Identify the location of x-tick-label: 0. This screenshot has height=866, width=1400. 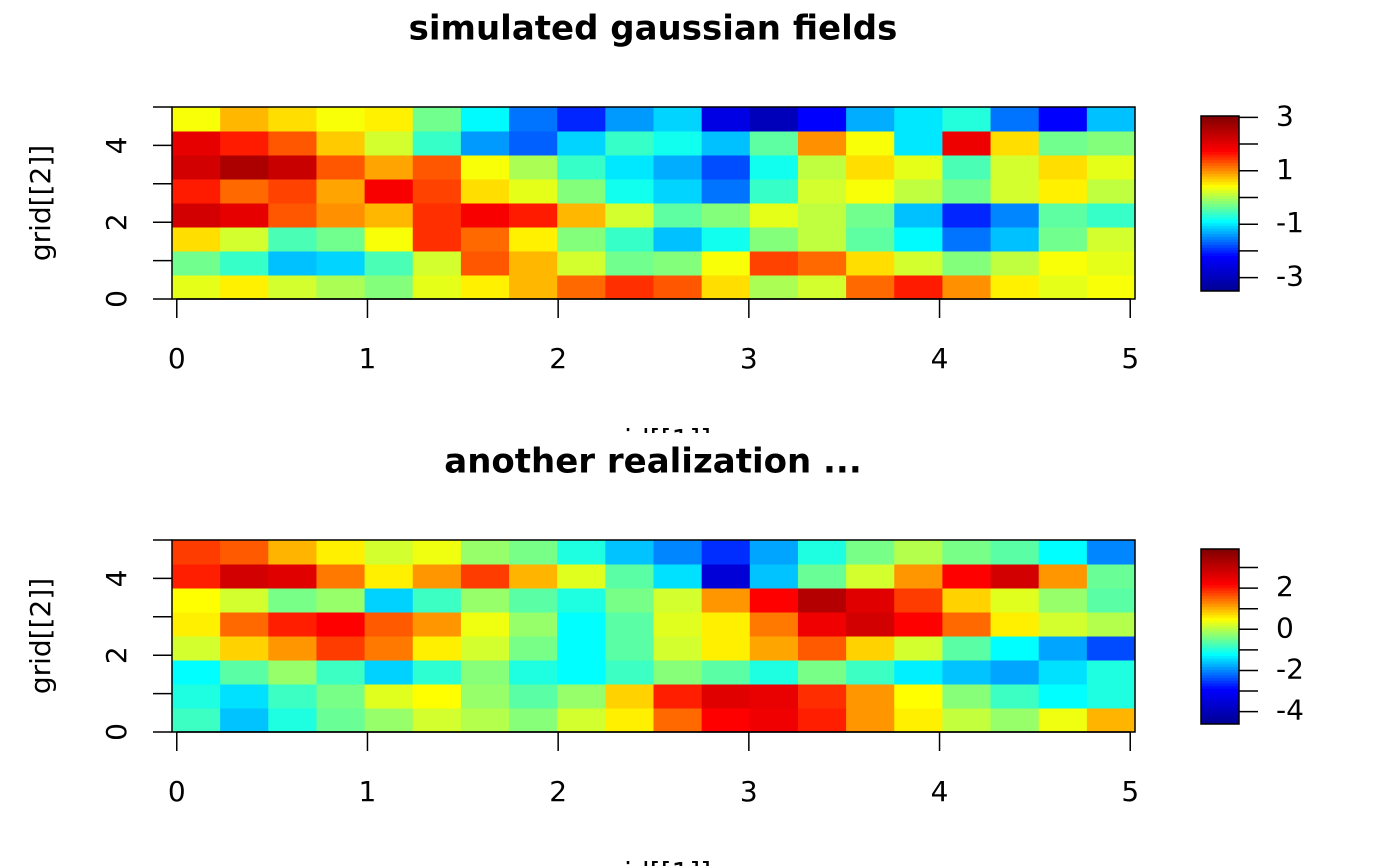
(177, 791).